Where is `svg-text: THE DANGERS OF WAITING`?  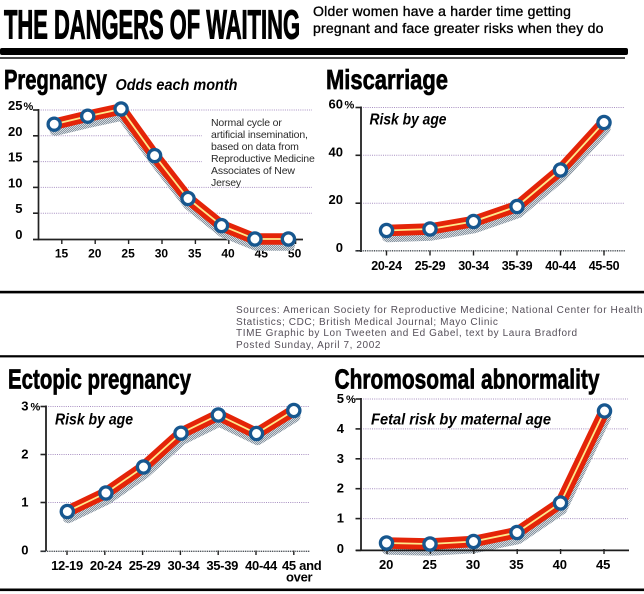 svg-text: THE DANGERS OF WAITING is located at coordinates (152, 24).